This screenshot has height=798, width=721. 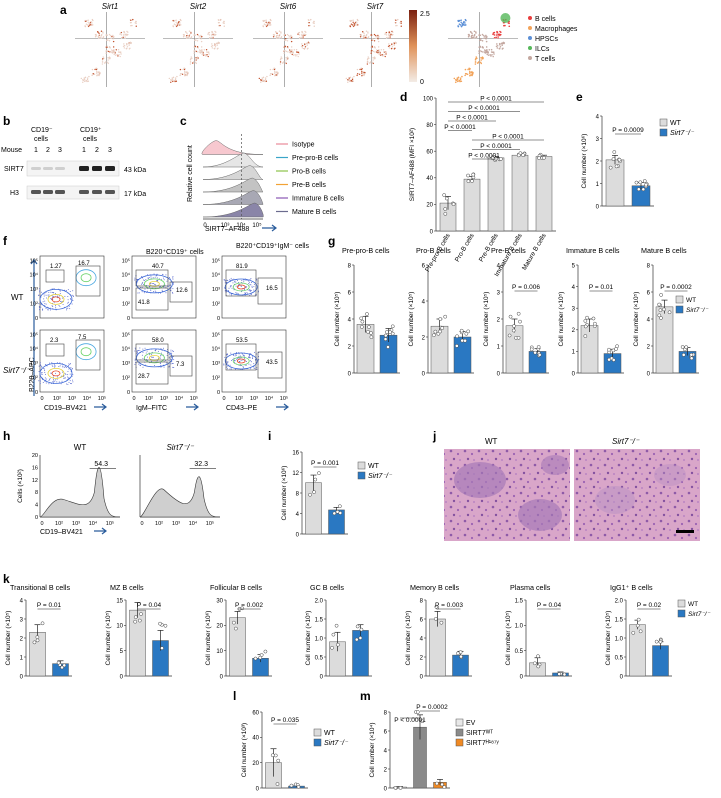 What do you see at coordinates (676, 287) in the screenshot?
I see `p-value: P = 0.0002` at bounding box center [676, 287].